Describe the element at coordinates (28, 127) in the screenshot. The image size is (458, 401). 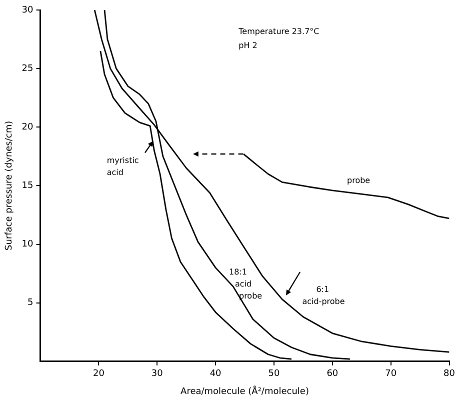
I see `y-tick-label: 20` at that location.